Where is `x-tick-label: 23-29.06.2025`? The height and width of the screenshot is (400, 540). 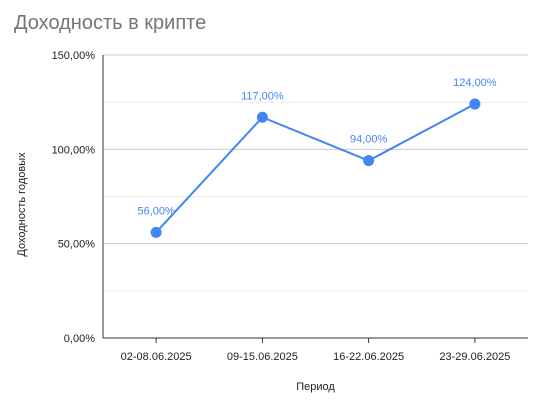 x-tick-label: 23-29.06.2025 is located at coordinates (474, 357).